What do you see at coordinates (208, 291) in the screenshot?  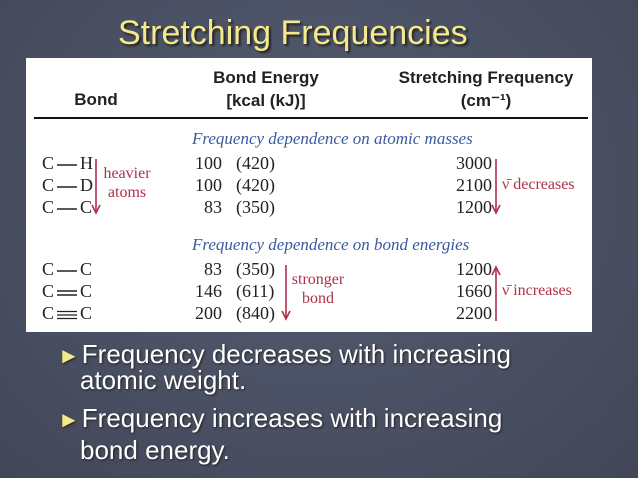 I see `kcal-value: 146` at bounding box center [208, 291].